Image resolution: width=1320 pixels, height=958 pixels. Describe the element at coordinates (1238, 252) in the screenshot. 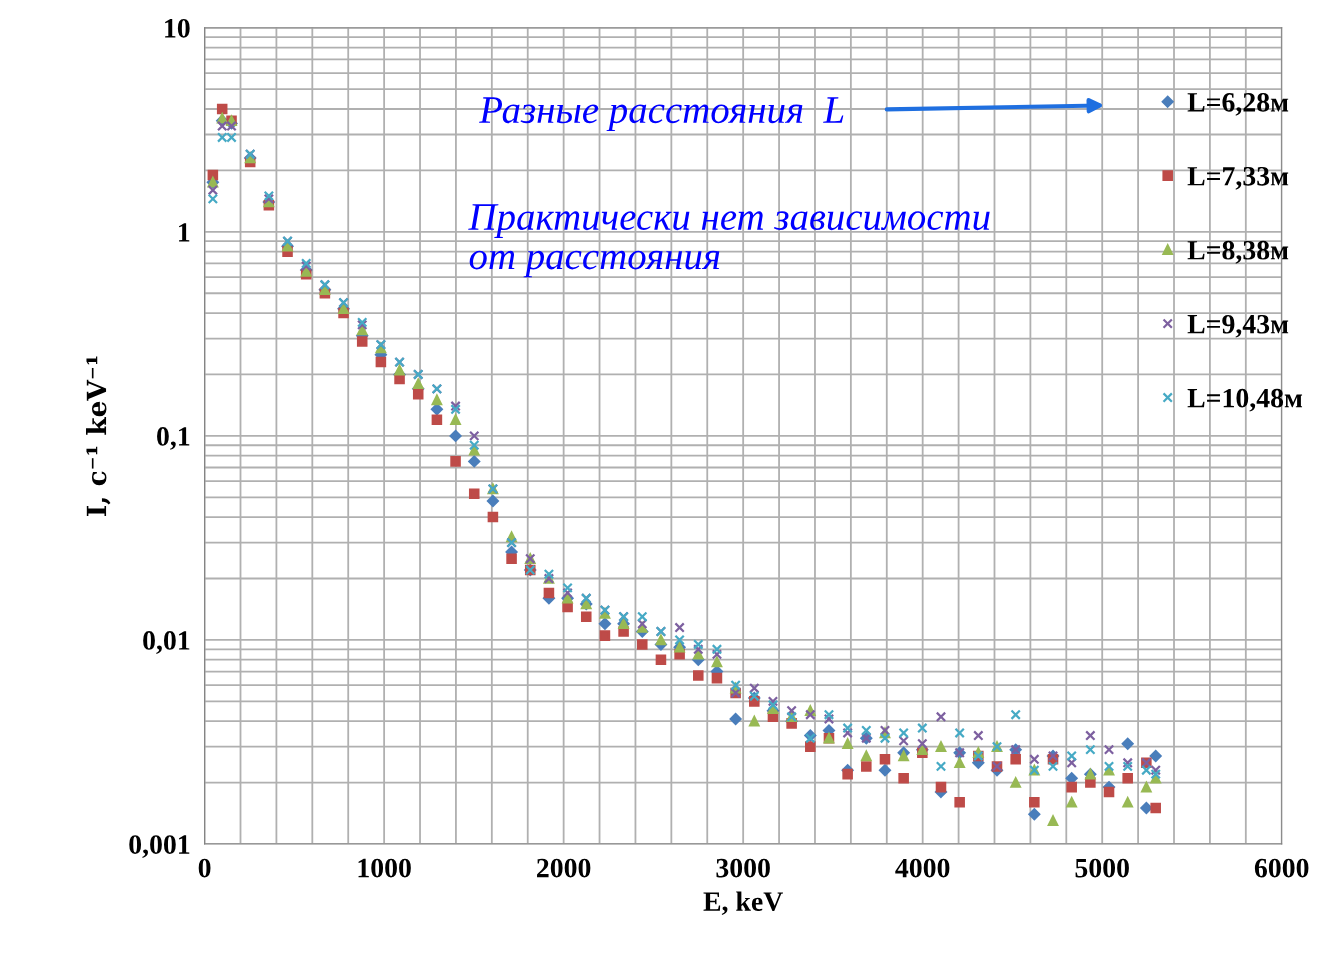

I see `legend-label: L=8,38м` at that location.